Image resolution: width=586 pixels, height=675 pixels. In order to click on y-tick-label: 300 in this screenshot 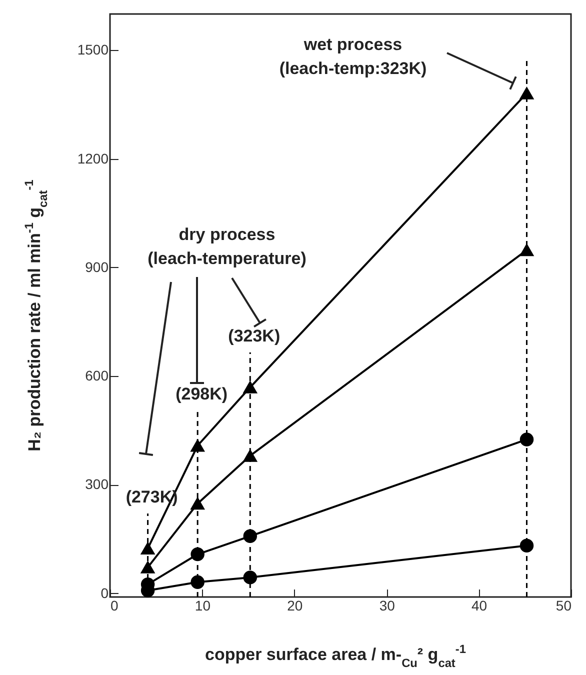, I will do `click(97, 484)`.